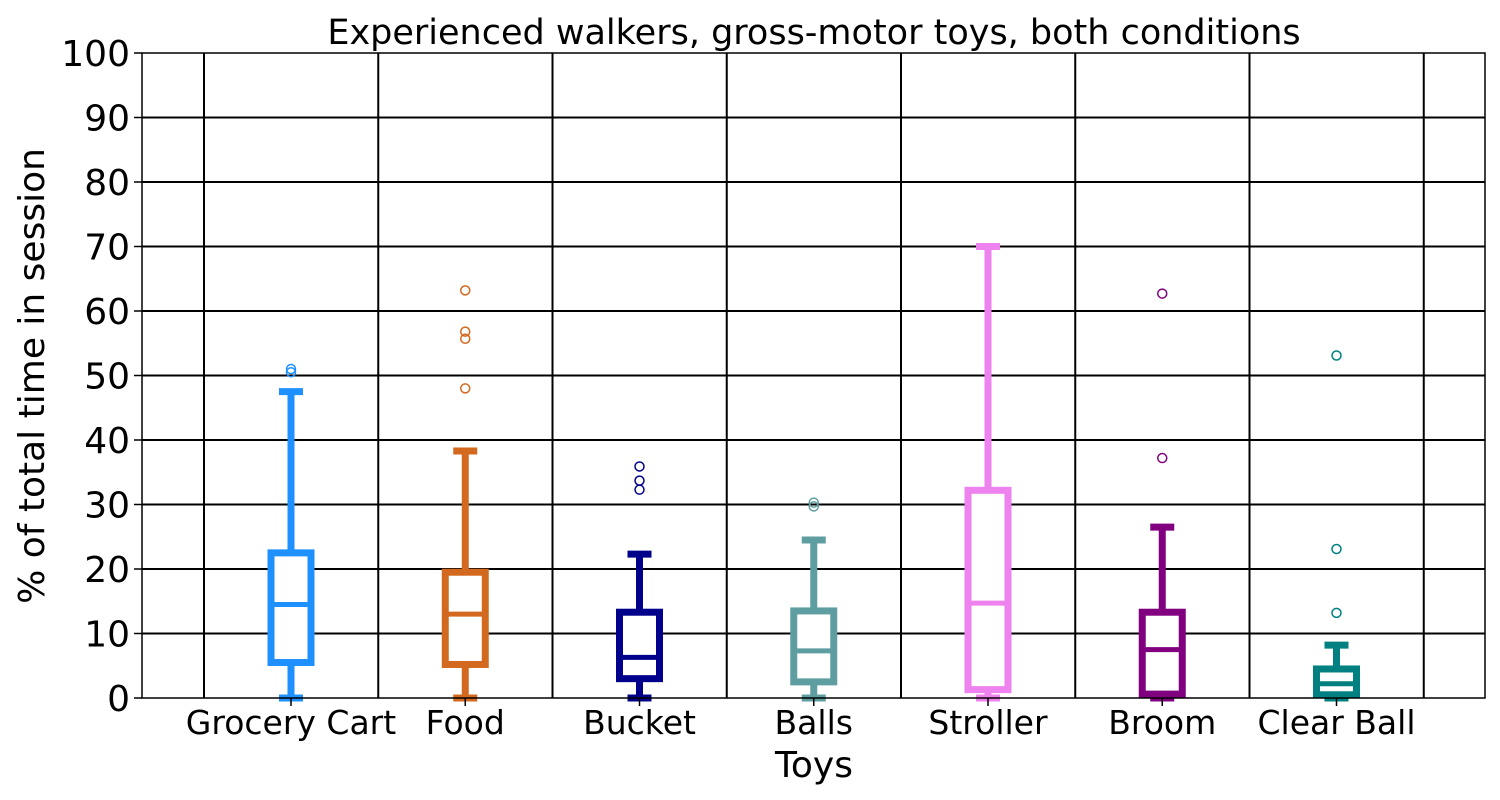 This screenshot has height=800, width=1500. What do you see at coordinates (814, 722) in the screenshot?
I see `x-tick-label: Balls` at bounding box center [814, 722].